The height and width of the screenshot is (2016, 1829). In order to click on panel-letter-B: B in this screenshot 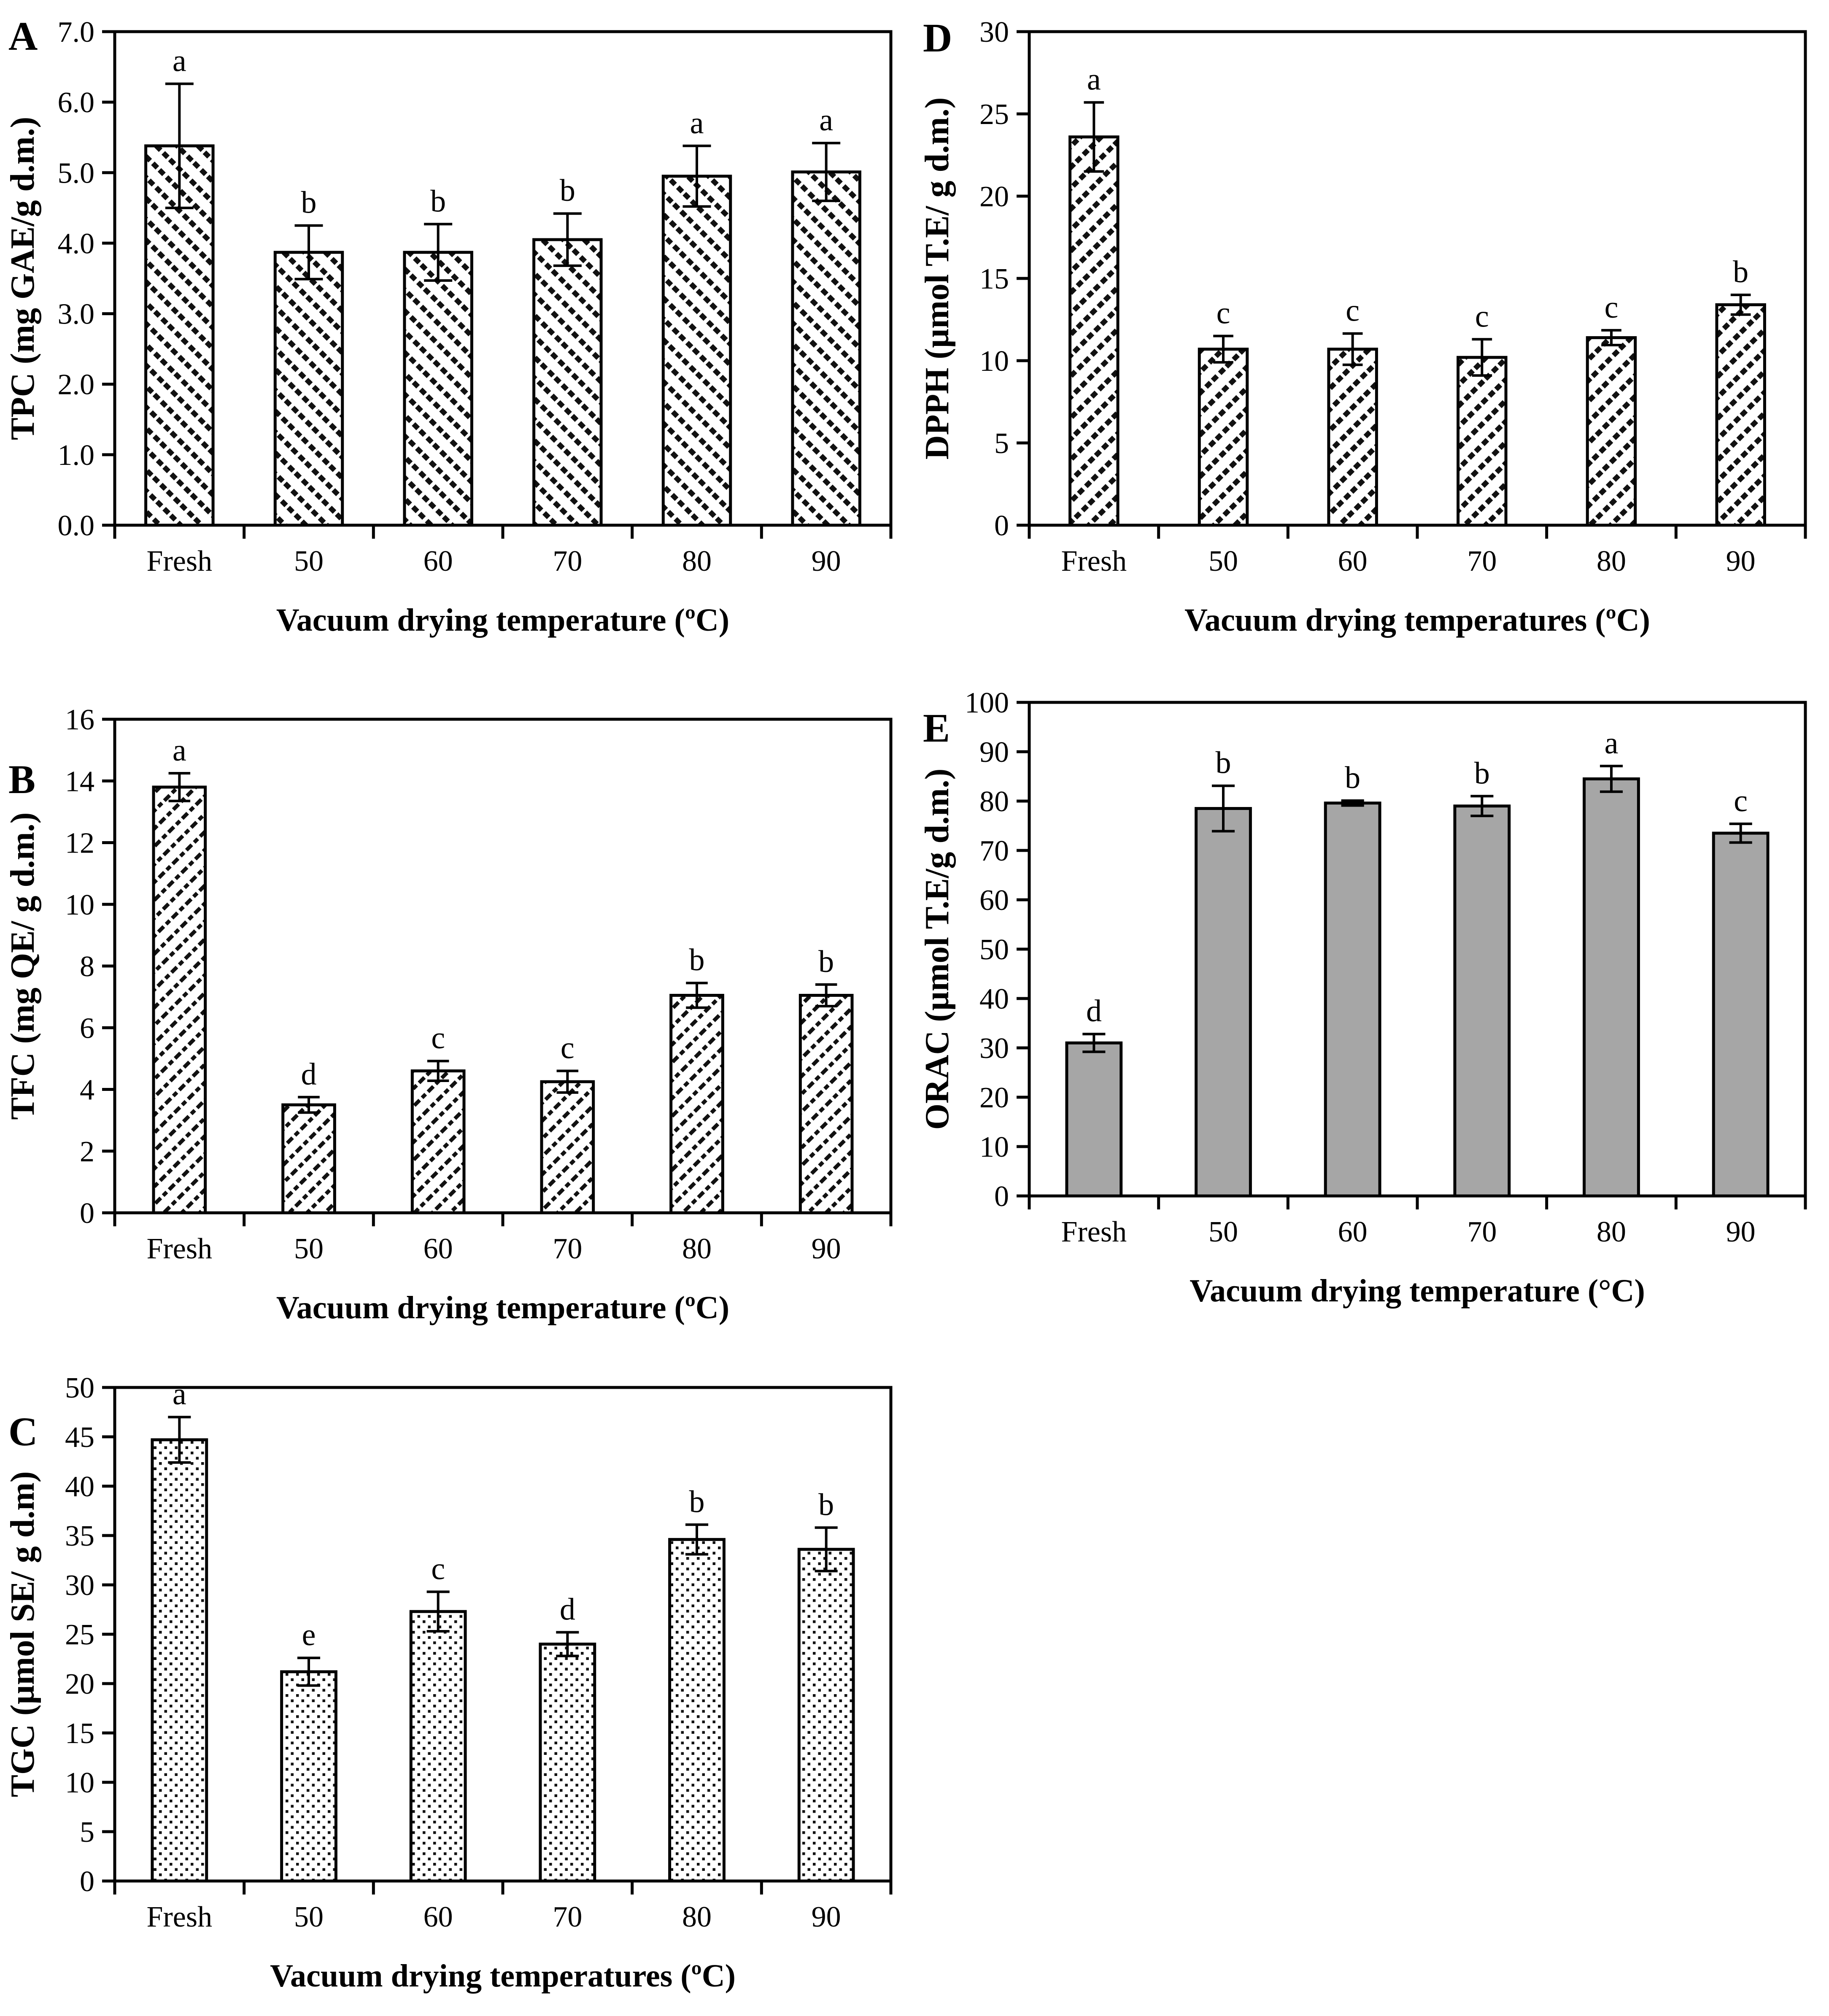, I will do `click(21, 780)`.